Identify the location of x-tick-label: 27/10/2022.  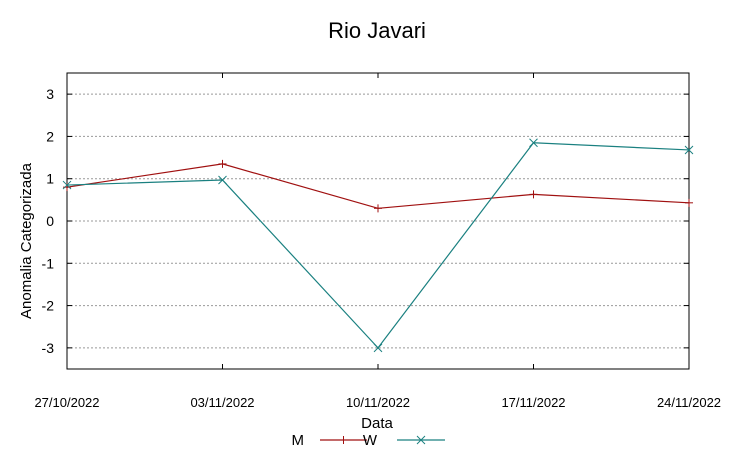
(66, 402).